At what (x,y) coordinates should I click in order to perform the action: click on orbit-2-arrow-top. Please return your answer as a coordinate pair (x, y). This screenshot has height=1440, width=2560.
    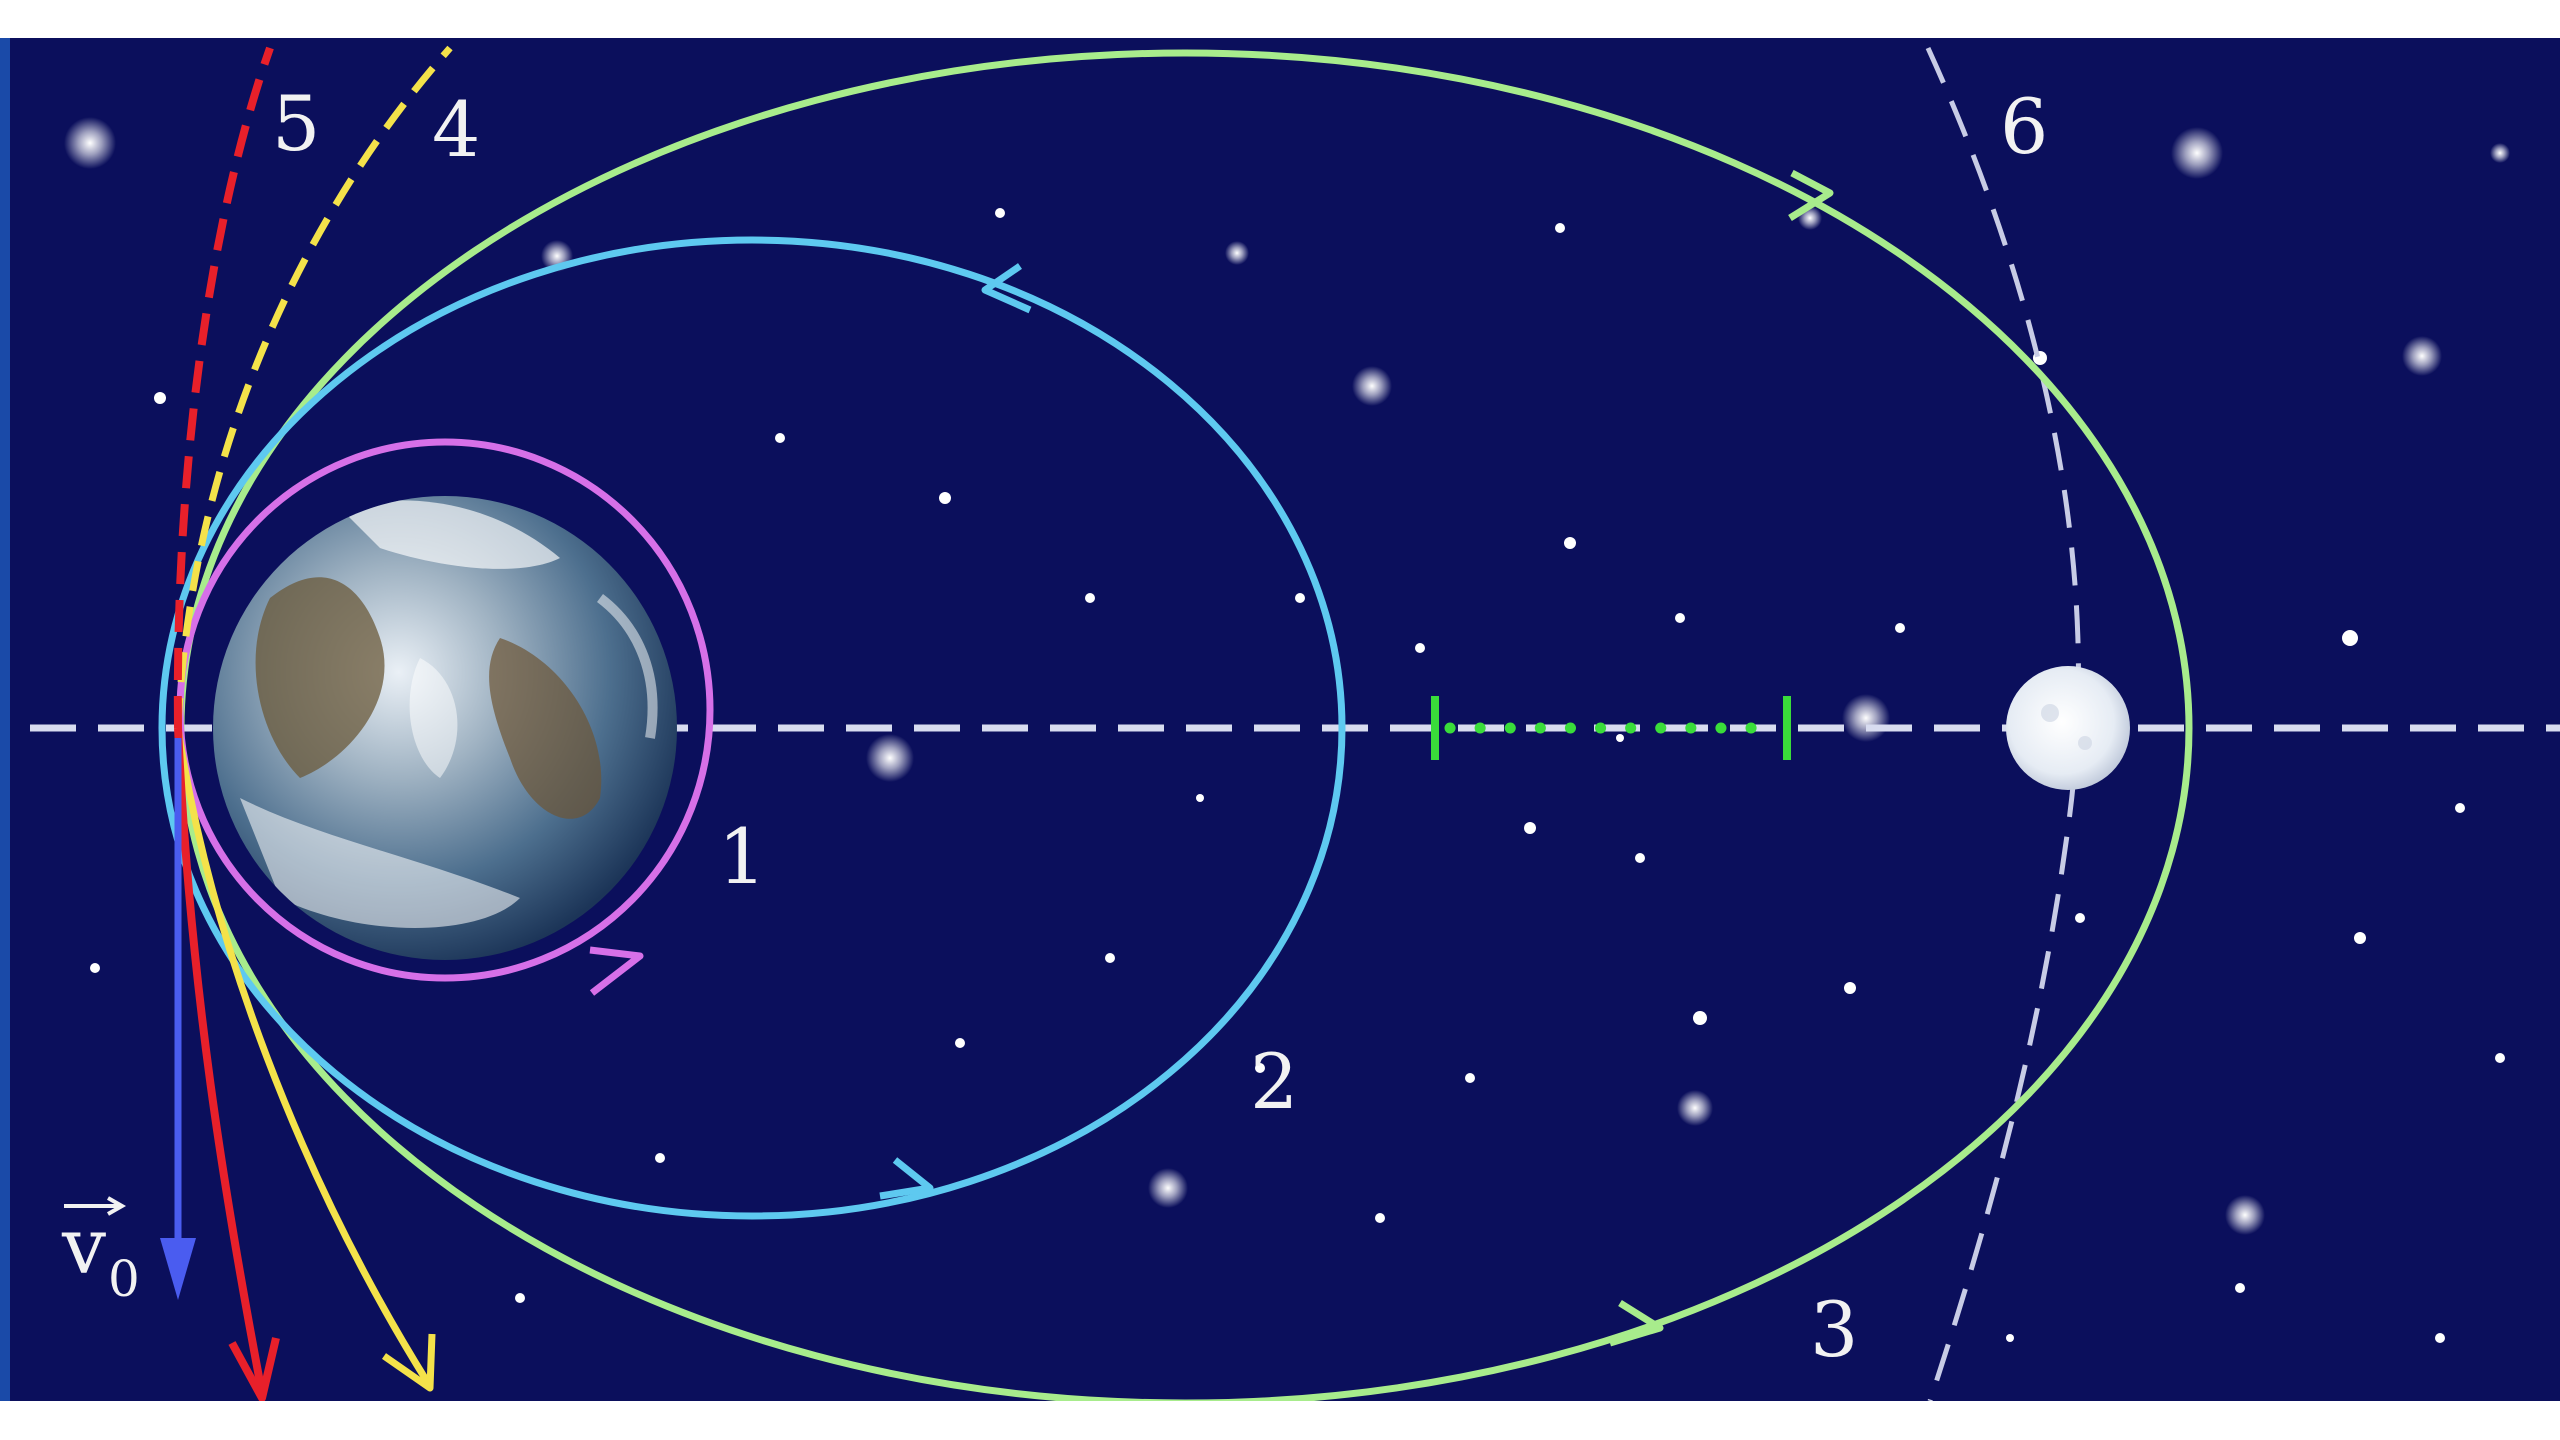
    Looking at the image, I should click on (1006, 288).